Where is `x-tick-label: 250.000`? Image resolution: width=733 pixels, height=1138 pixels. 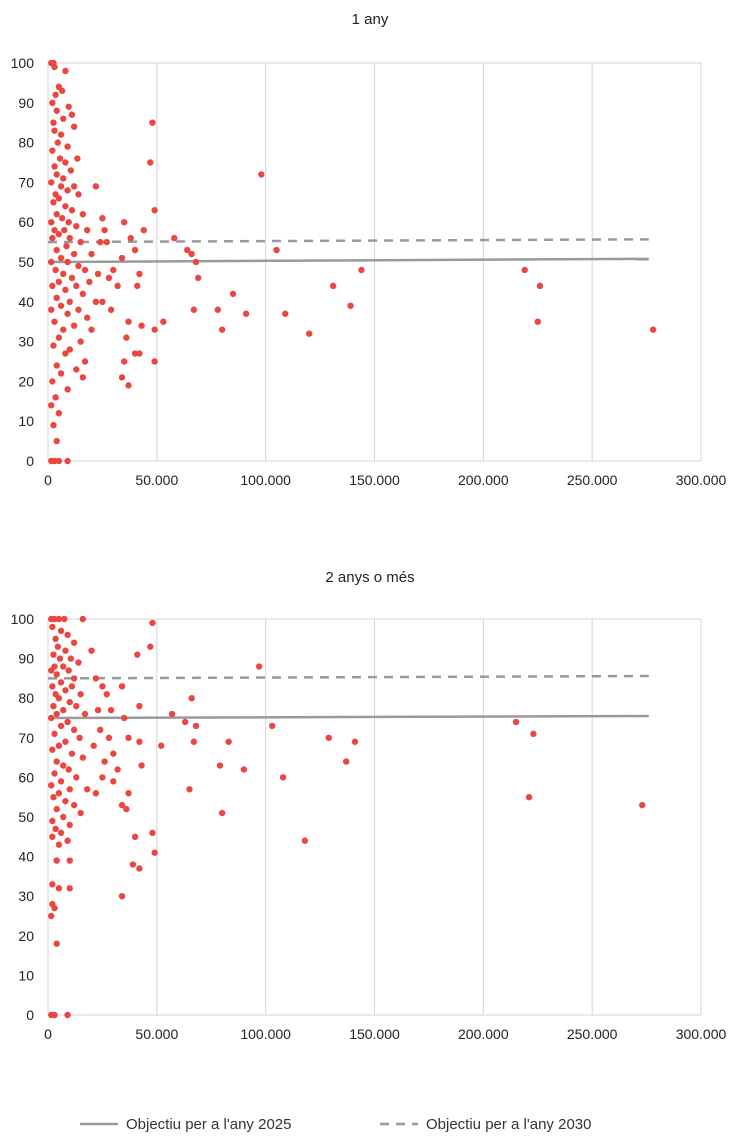 x-tick-label: 250.000 is located at coordinates (592, 480).